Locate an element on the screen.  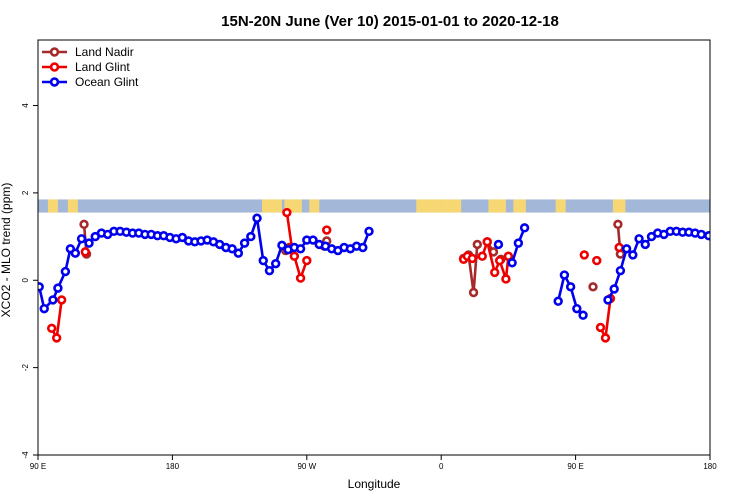
x-axis-label: Longitude is located at coordinates (374, 484).